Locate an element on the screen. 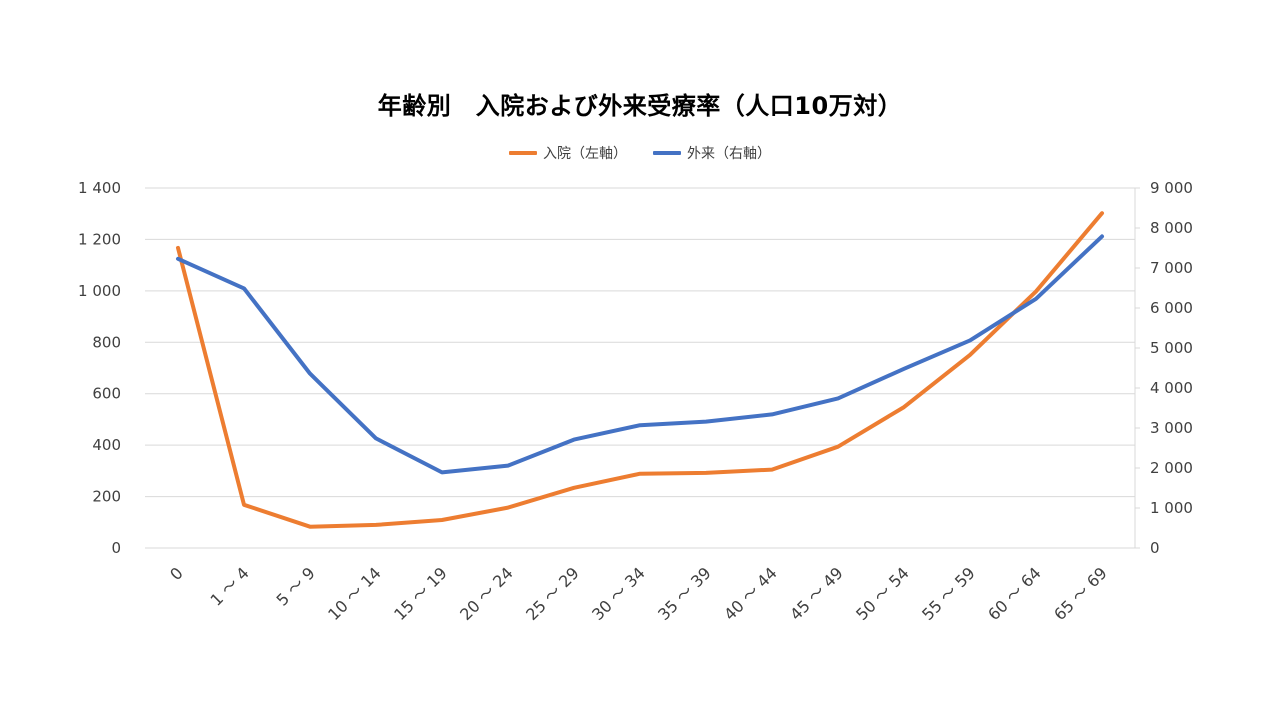 Image resolution: width=1280 pixels, height=720 pixels. y-right-tick-label: 0 is located at coordinates (1155, 548).